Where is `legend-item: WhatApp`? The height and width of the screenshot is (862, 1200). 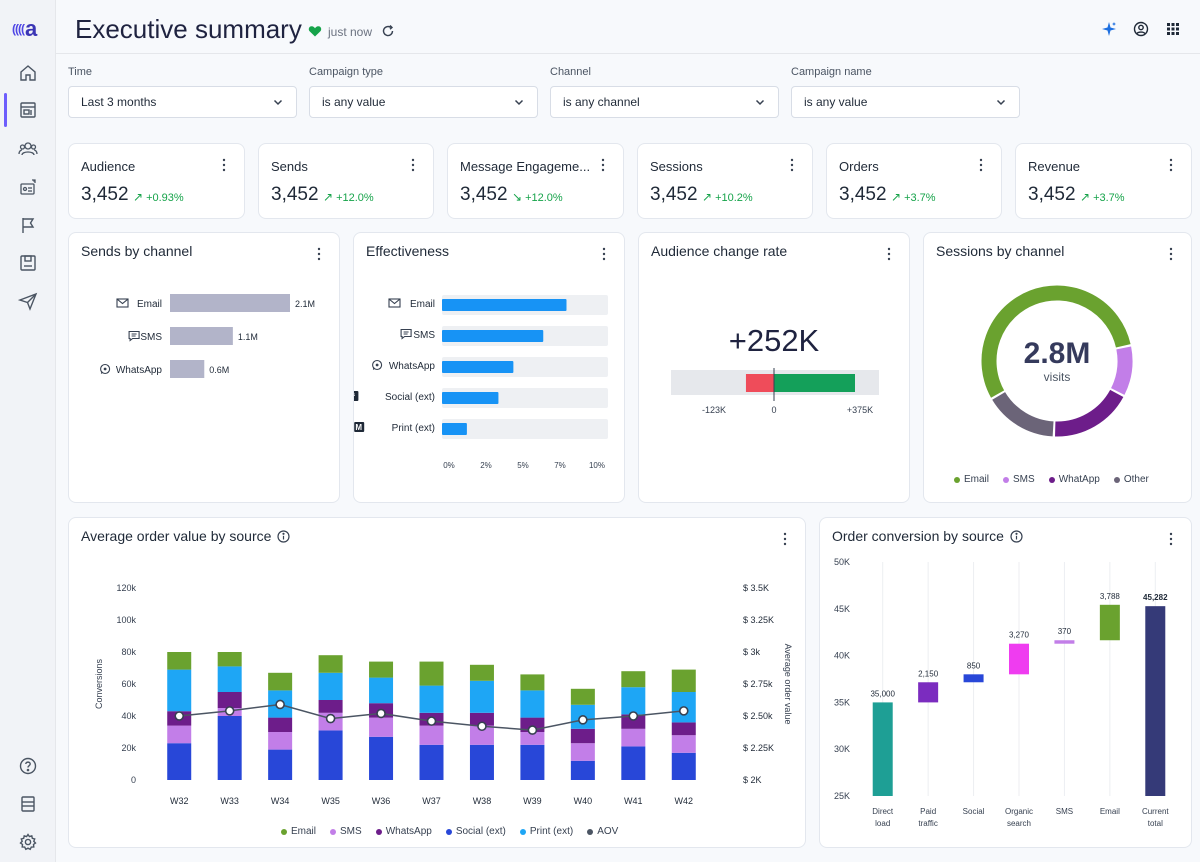
legend-item: WhatApp is located at coordinates (1074, 479).